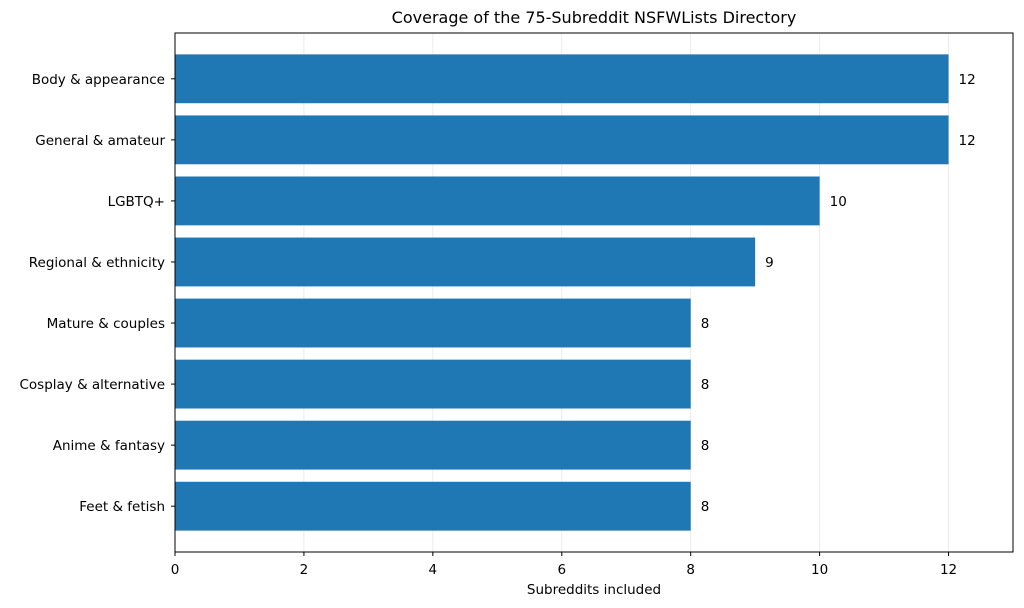  Describe the element at coordinates (304, 570) in the screenshot. I see `x-tick-label: 2` at that location.